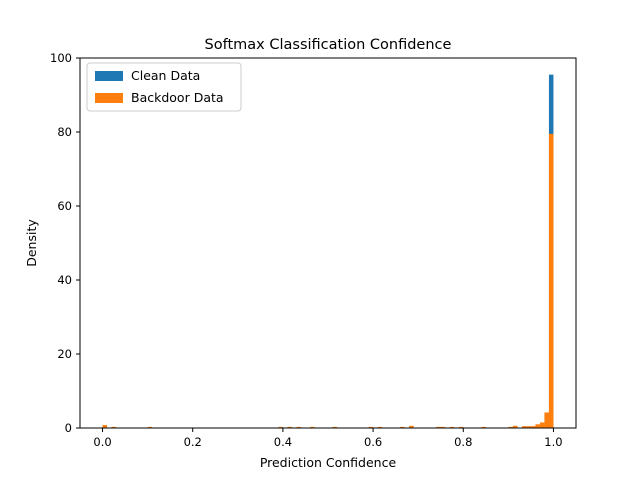 The width and height of the screenshot is (640, 480). What do you see at coordinates (64, 132) in the screenshot?
I see `y-tick-label: 80` at bounding box center [64, 132].